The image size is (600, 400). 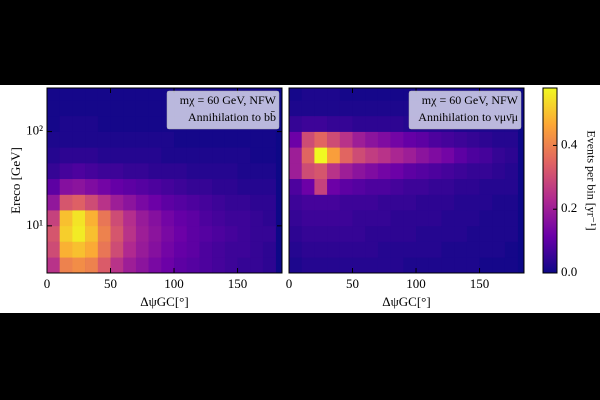 What do you see at coordinates (569, 143) in the screenshot?
I see `colorbar-tick-label: 0.4` at bounding box center [569, 143].